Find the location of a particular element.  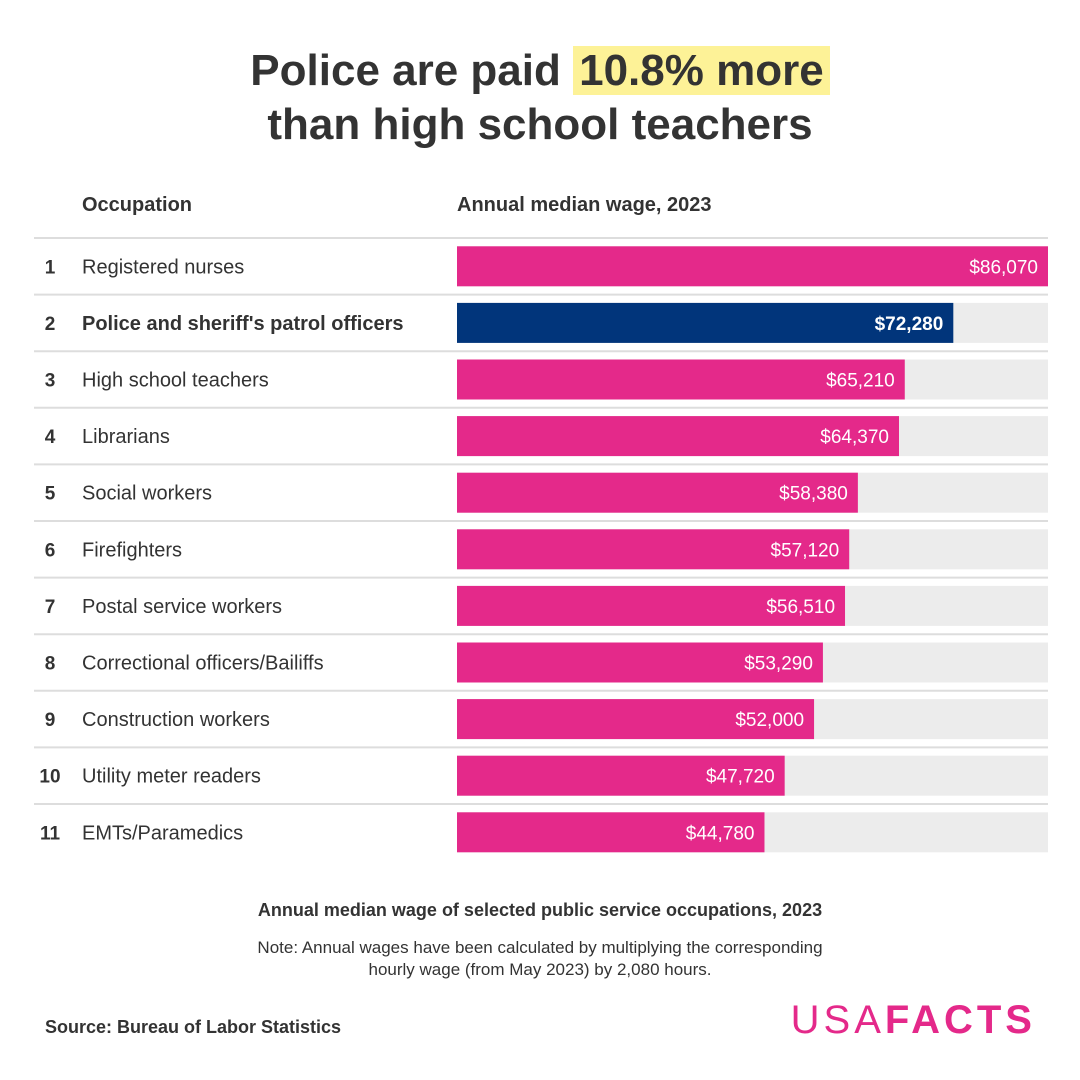

row-label: Police and sheriff's patrol officers is located at coordinates (243, 324).